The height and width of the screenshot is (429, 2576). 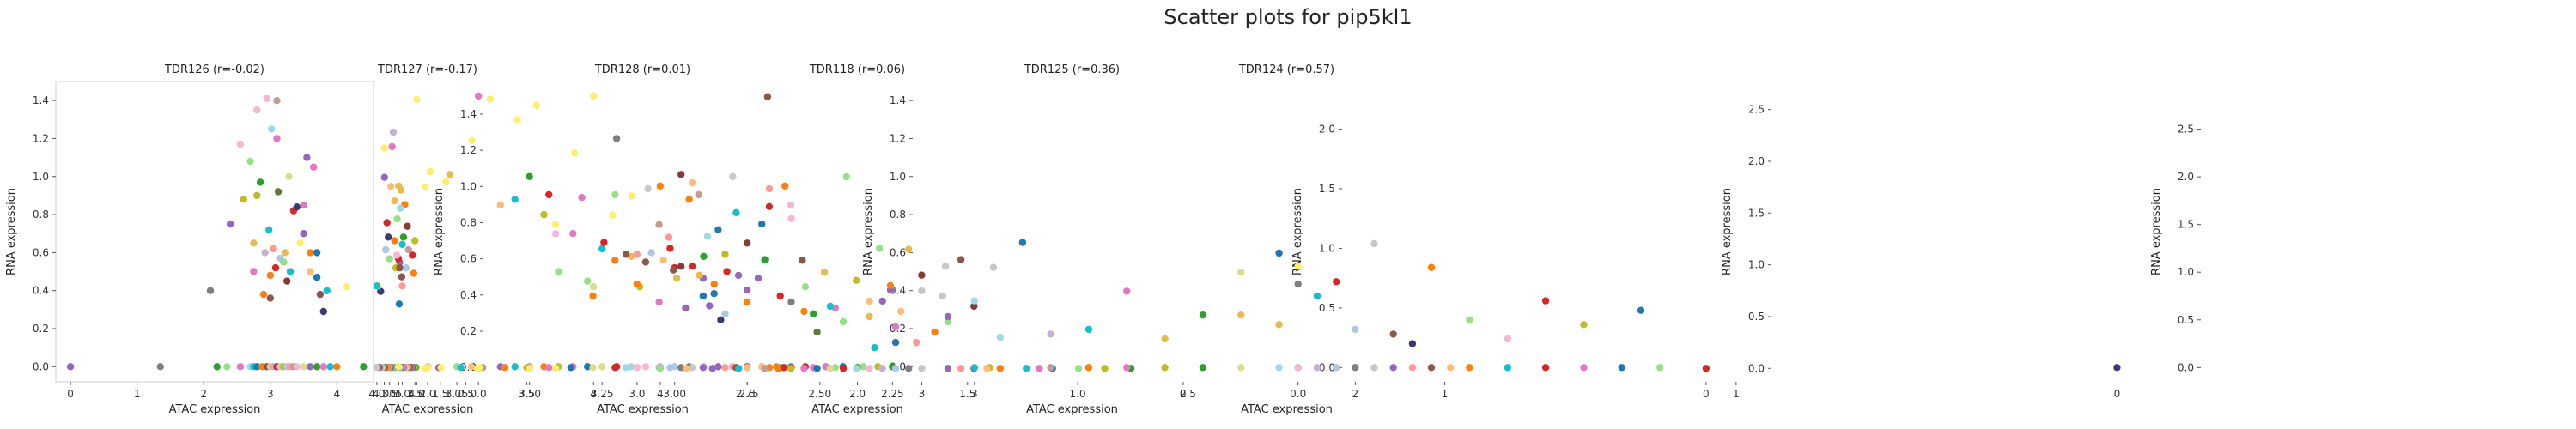 I want to click on x-tick-label: 4.0, so click(x=377, y=394).